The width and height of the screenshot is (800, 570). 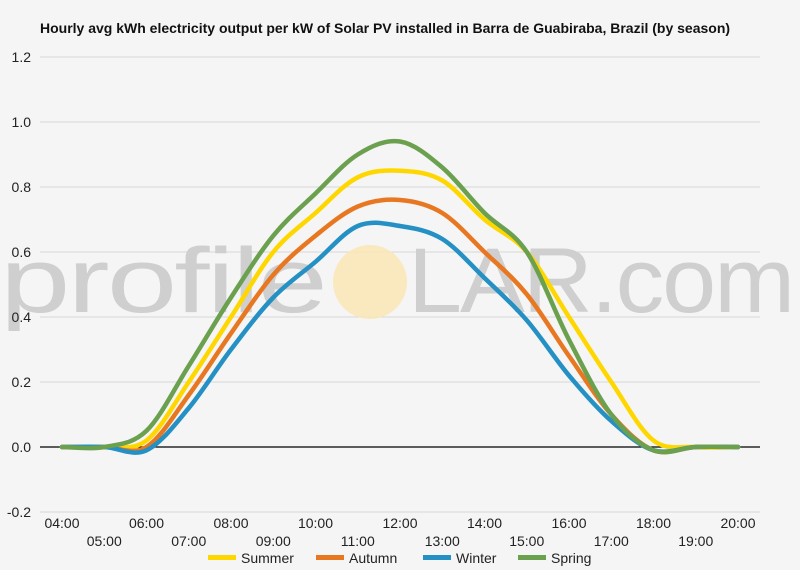 What do you see at coordinates (22, 382) in the screenshot?
I see `y-tick-label: 0.2` at bounding box center [22, 382].